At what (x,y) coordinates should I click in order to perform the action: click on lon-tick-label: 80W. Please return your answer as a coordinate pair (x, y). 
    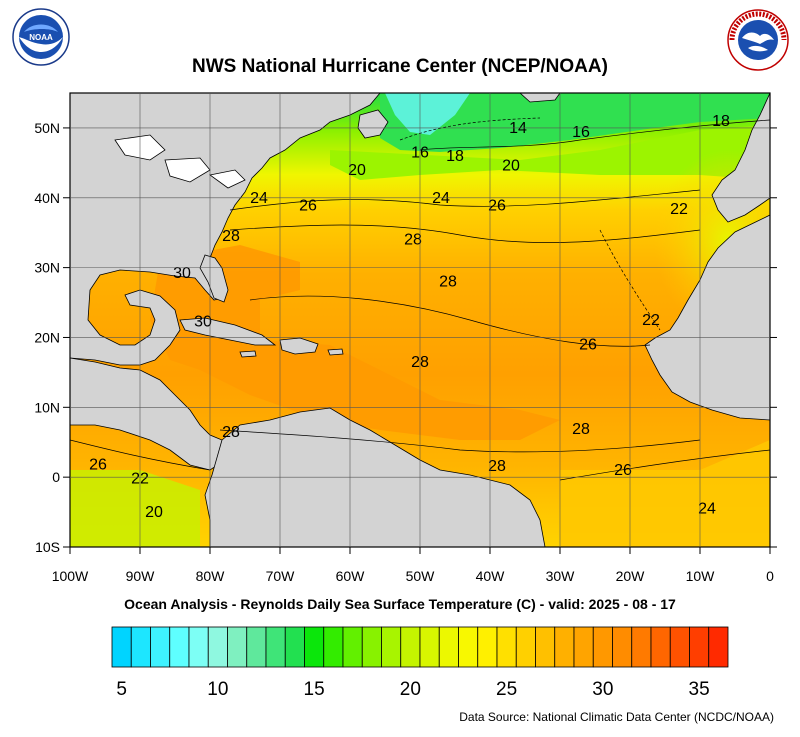
    Looking at the image, I should click on (211, 576).